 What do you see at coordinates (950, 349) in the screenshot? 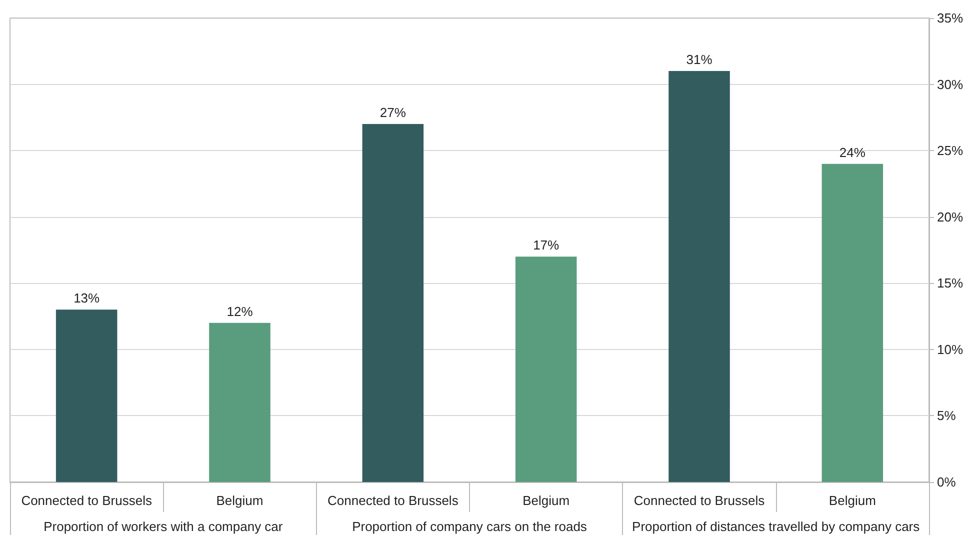
I see `y-tick-label: 10%` at bounding box center [950, 349].